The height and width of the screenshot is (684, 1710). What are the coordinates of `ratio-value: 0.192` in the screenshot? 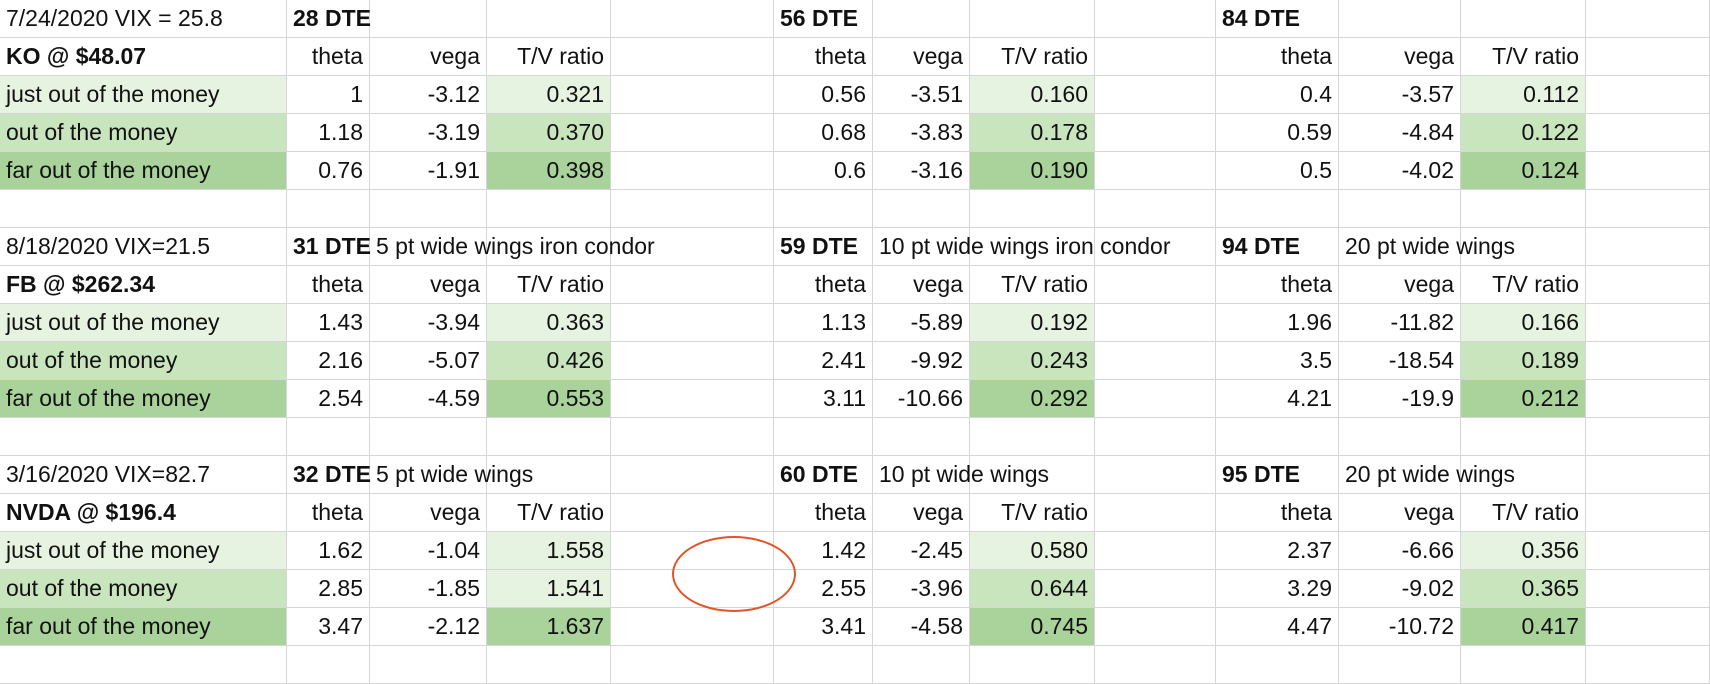 It's located at (1032, 323).